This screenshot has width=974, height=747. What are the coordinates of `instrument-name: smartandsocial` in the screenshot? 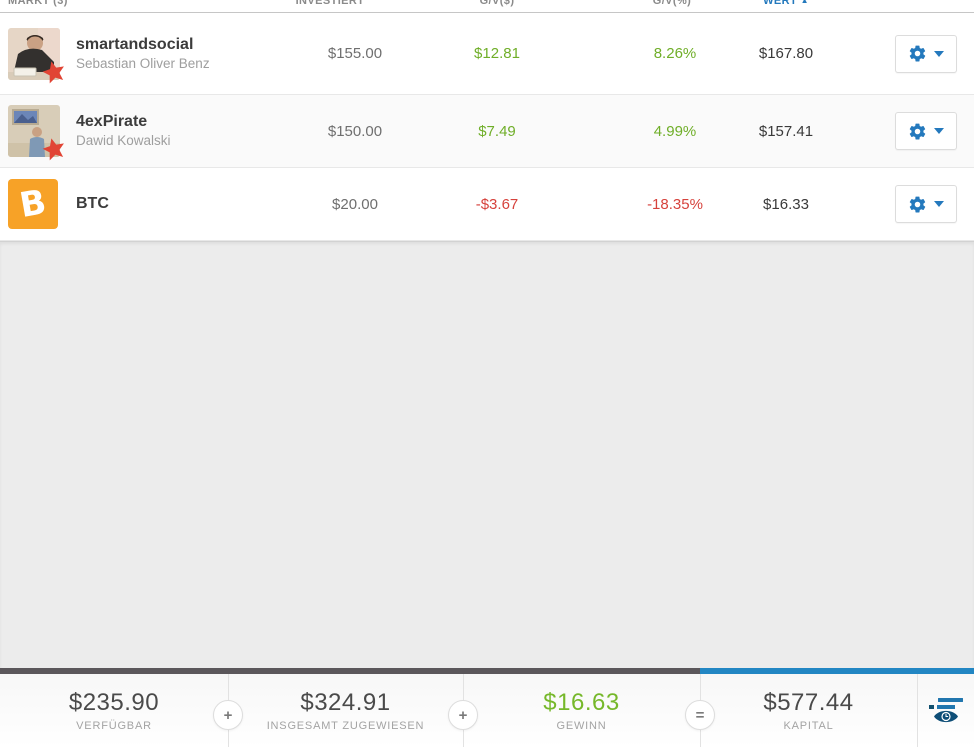 It's located at (135, 44).